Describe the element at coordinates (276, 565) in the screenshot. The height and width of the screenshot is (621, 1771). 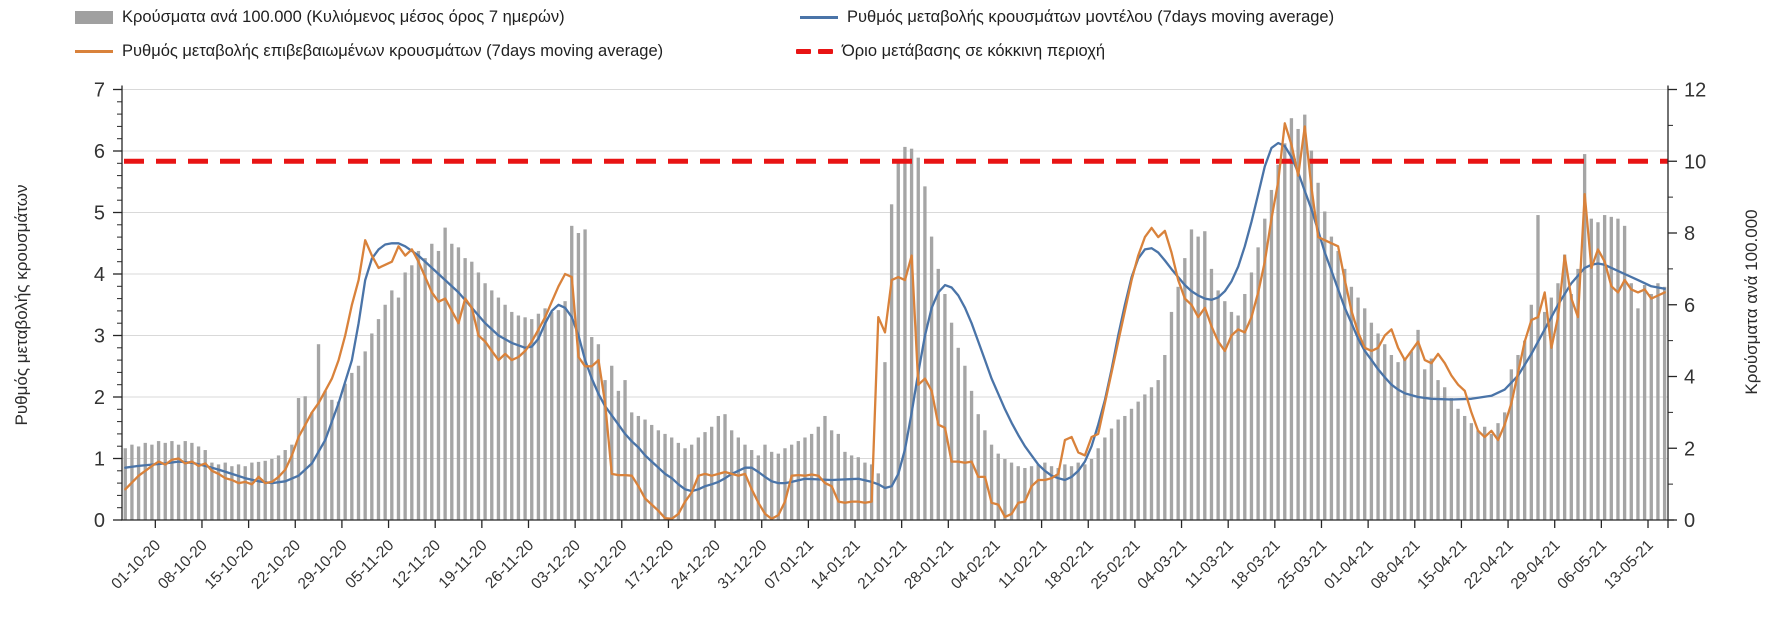
I see `x-axis-date-label: 22-10-20` at that location.